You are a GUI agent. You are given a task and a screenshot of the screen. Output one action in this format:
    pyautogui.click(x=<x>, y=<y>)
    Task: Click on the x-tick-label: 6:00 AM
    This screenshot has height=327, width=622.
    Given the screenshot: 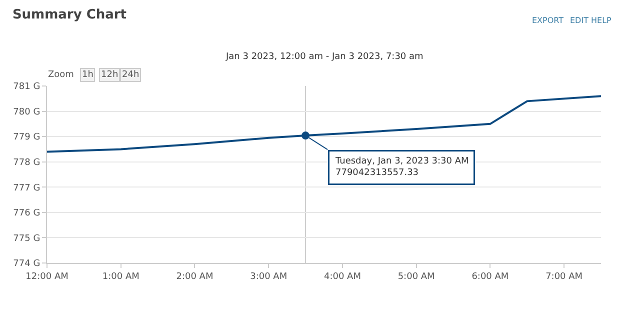 What is the action you would take?
    pyautogui.click(x=490, y=277)
    